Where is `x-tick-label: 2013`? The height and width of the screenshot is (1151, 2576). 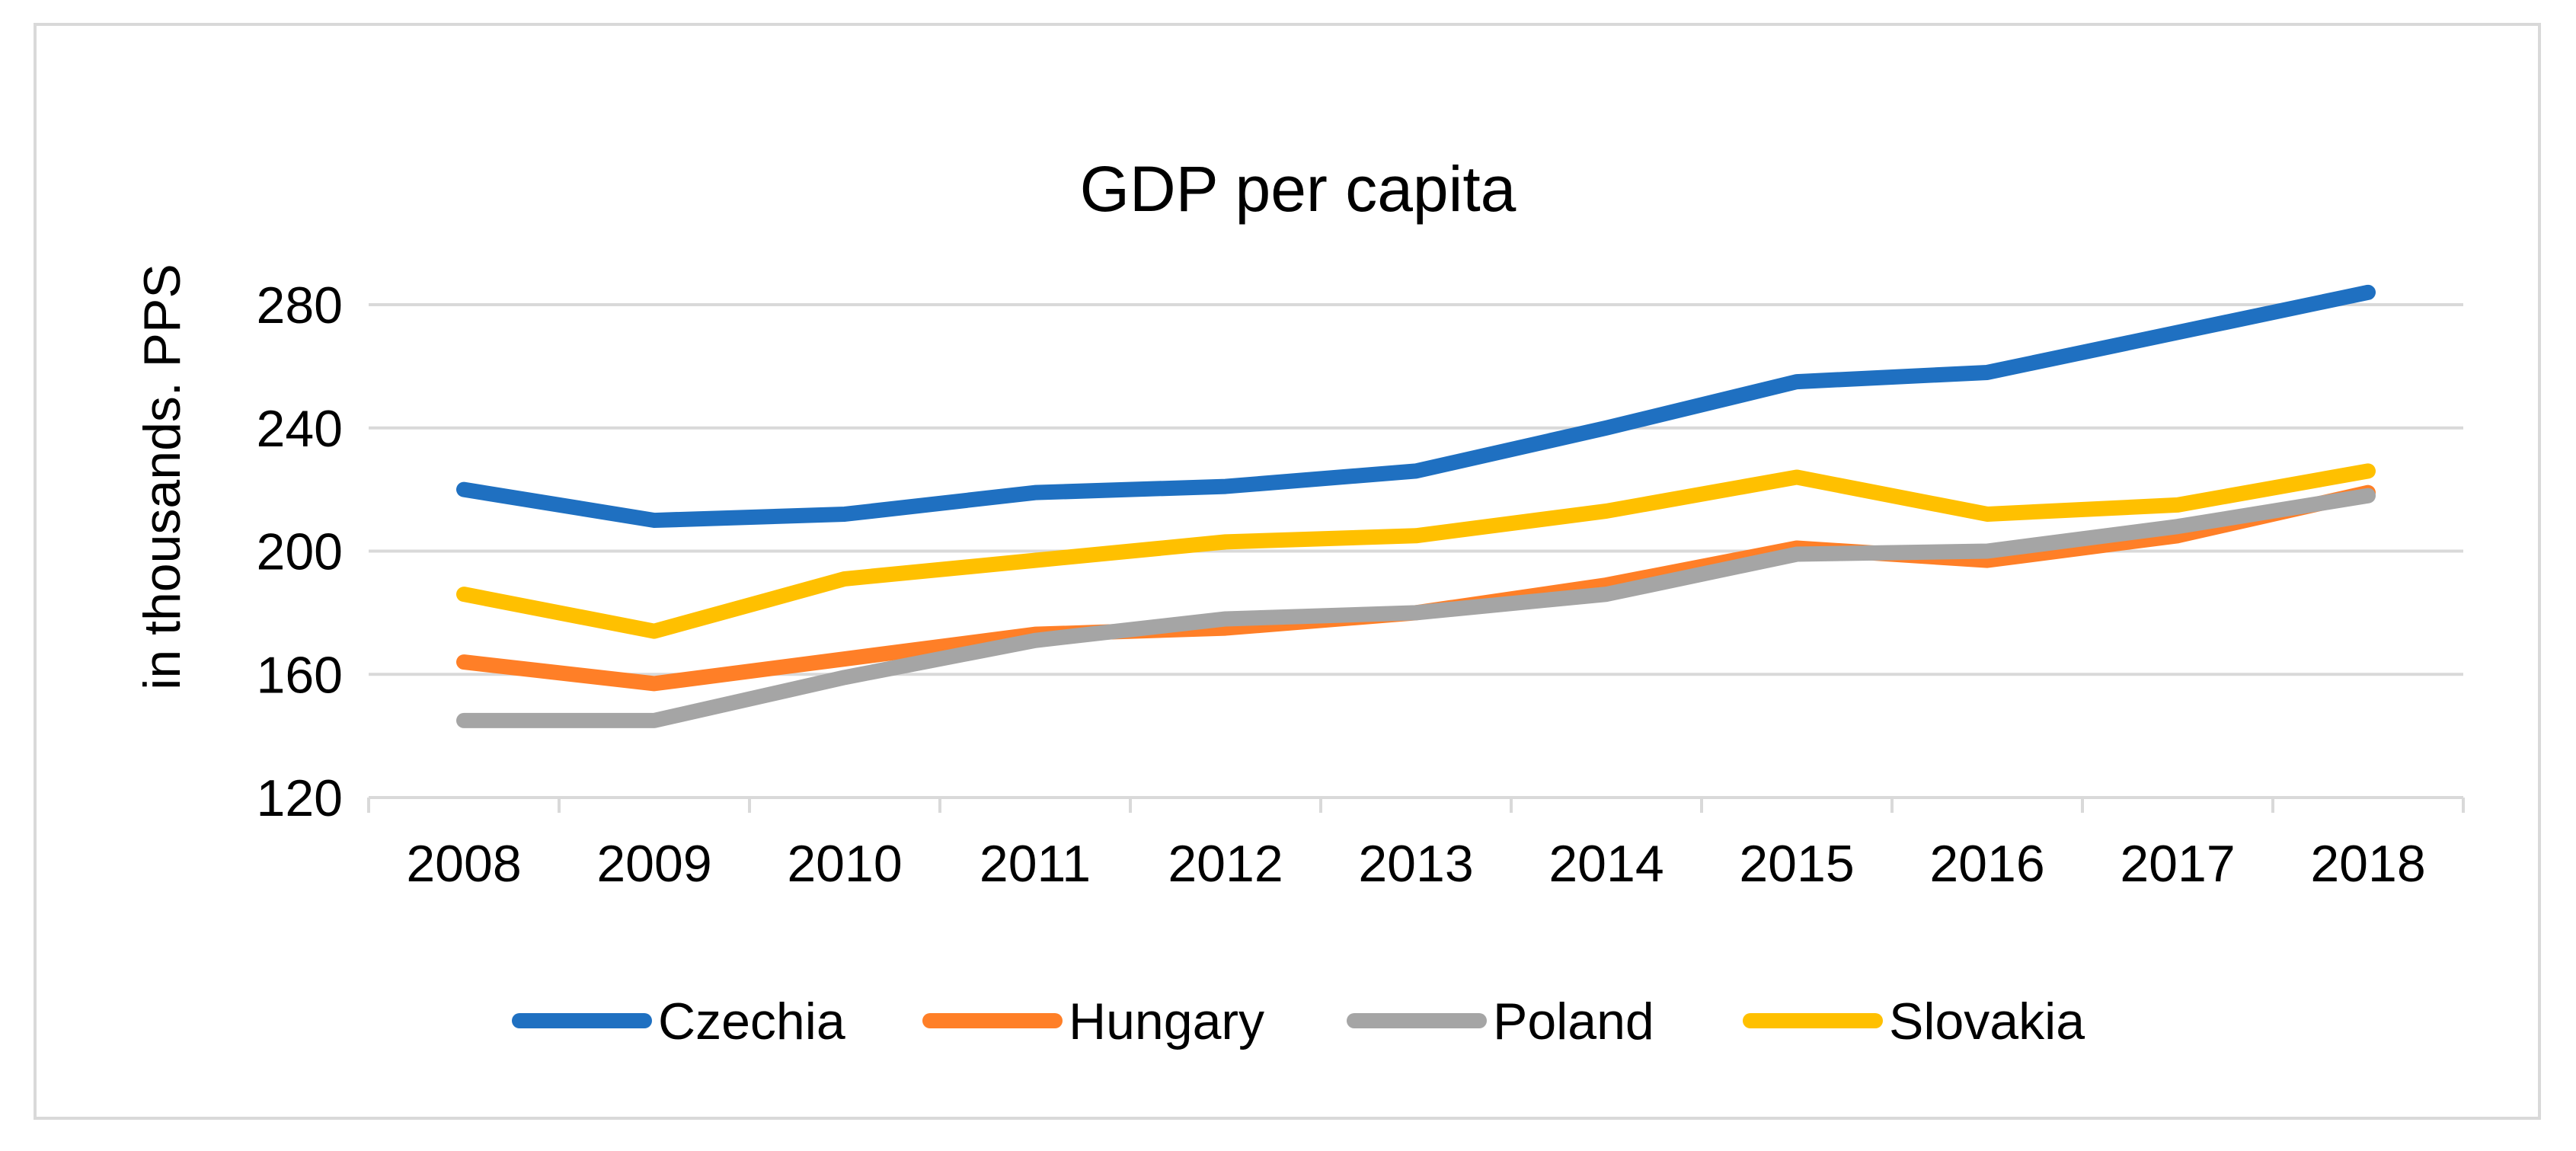 x-tick-label: 2013 is located at coordinates (1415, 864).